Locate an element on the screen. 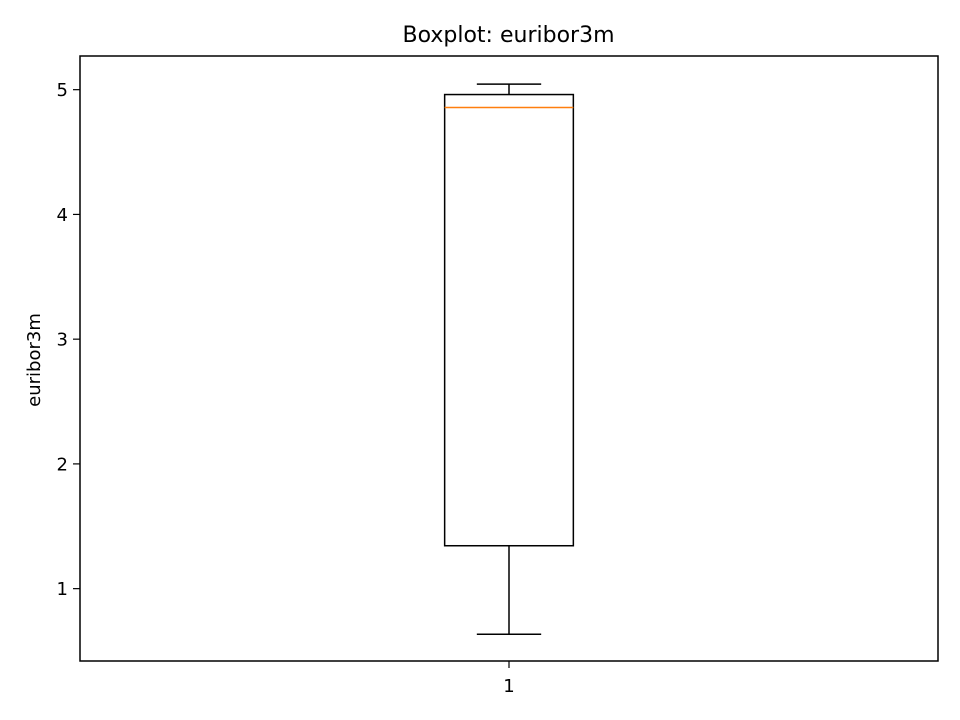 The image size is (960, 720). y-axis-label: euribor3m is located at coordinates (34, 360).